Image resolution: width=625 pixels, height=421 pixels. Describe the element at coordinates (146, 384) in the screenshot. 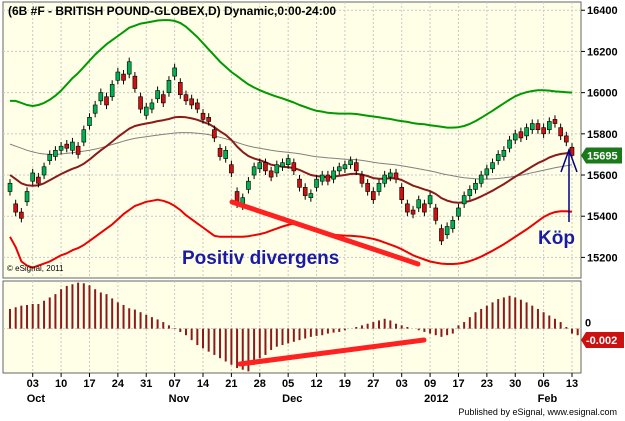

I see `x-tick-label: 31` at that location.